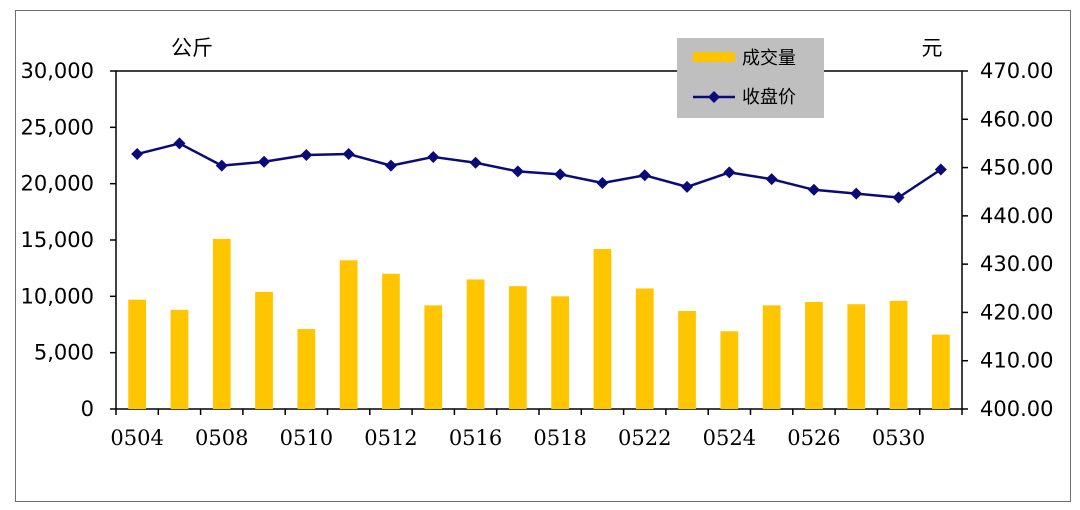  What do you see at coordinates (87, 409) in the screenshot?
I see `left-tick-label: 0` at bounding box center [87, 409].